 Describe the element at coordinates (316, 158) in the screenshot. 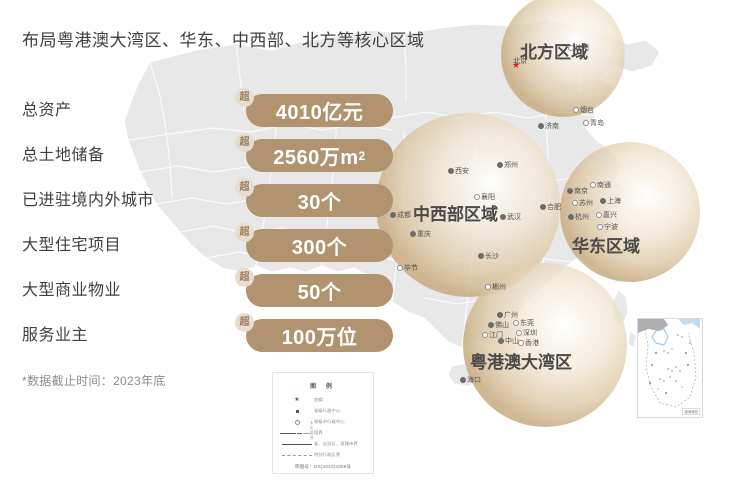

I see `stat-value-text: 2560万m` at that location.